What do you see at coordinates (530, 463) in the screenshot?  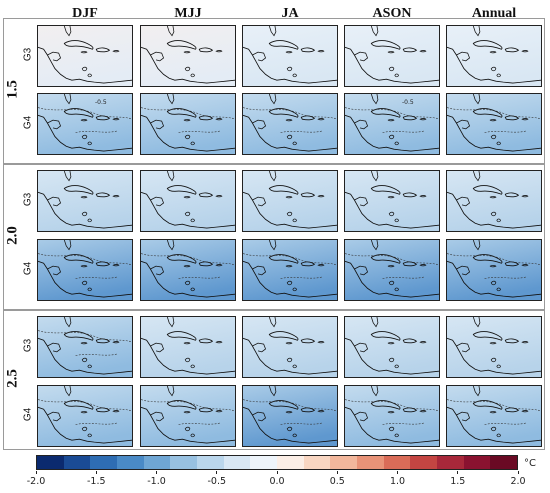 I see `colorbar-unit: °C` at bounding box center [530, 463].